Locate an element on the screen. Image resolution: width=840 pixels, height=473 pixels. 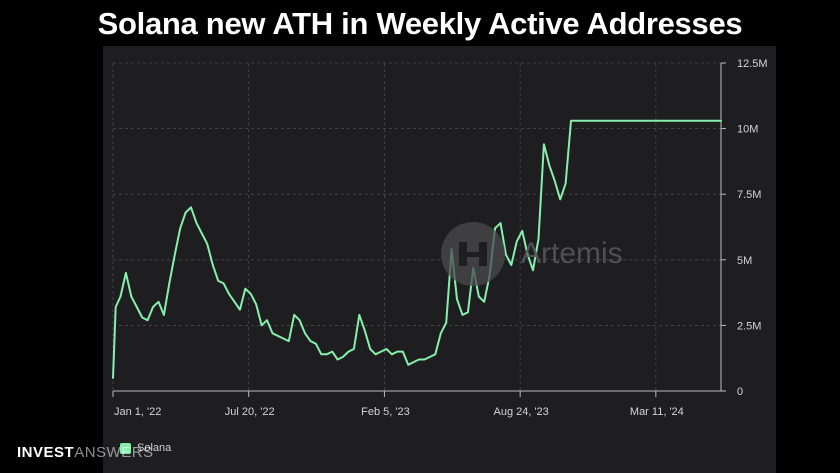
artemis-watermark: Artemis is located at coordinates (532, 254).